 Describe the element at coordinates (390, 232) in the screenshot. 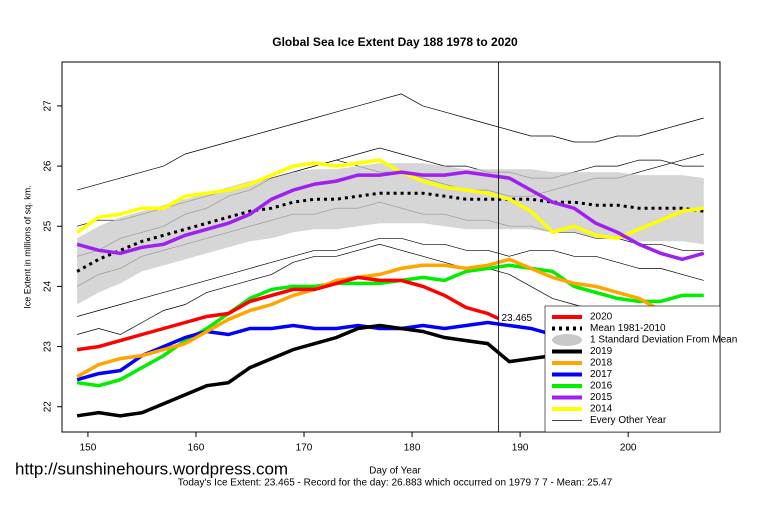

I see `mean-line` at that location.